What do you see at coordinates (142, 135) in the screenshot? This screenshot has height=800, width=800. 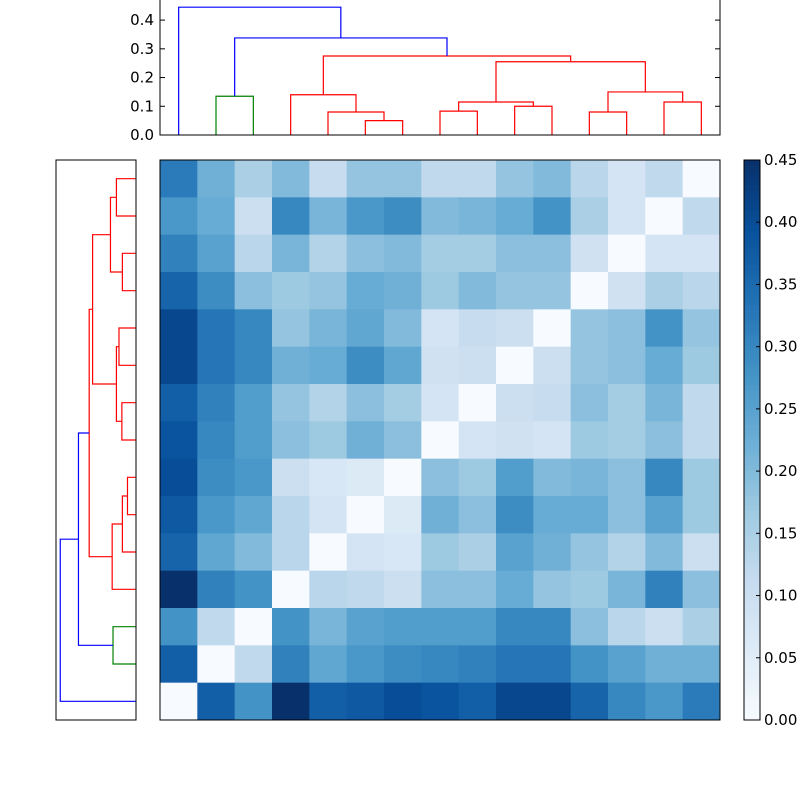 I see `y-tick-label: 0.0` at bounding box center [142, 135].